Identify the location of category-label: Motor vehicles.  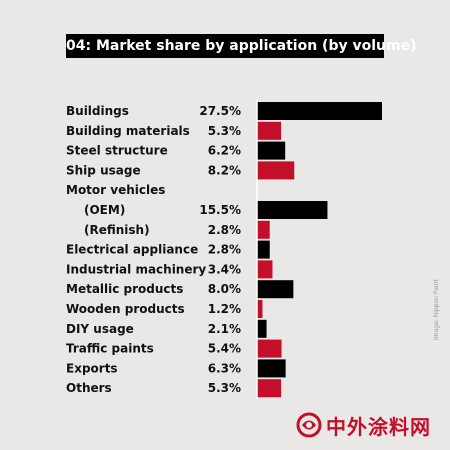
(115, 190).